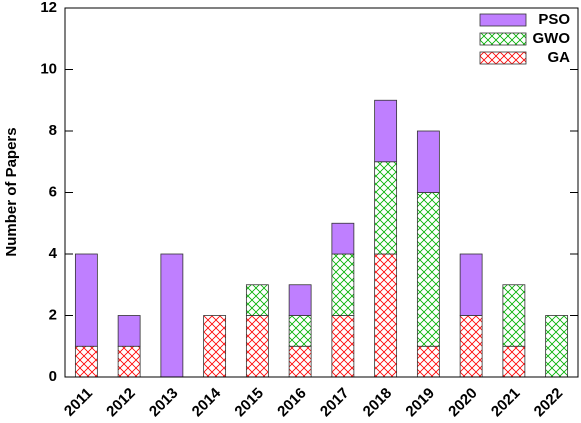 The width and height of the screenshot is (581, 423). Describe the element at coordinates (207, 401) in the screenshot. I see `x-tick-label: 2014` at that location.